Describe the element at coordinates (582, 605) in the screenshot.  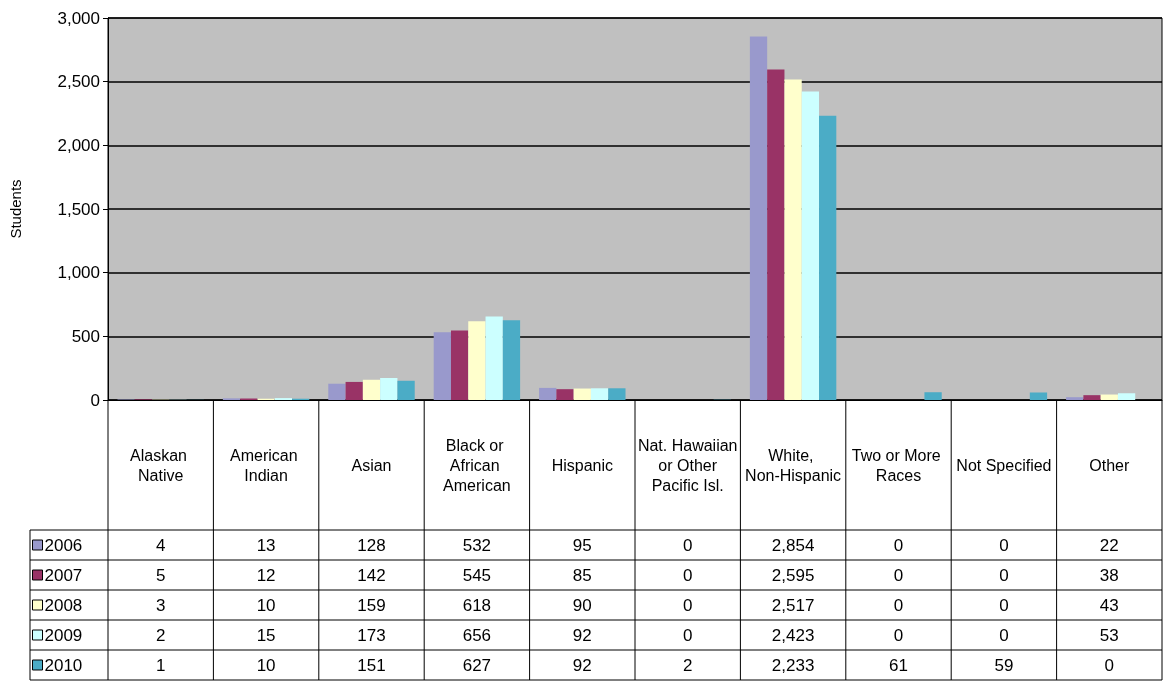
I see `data-label: 90` at that location.